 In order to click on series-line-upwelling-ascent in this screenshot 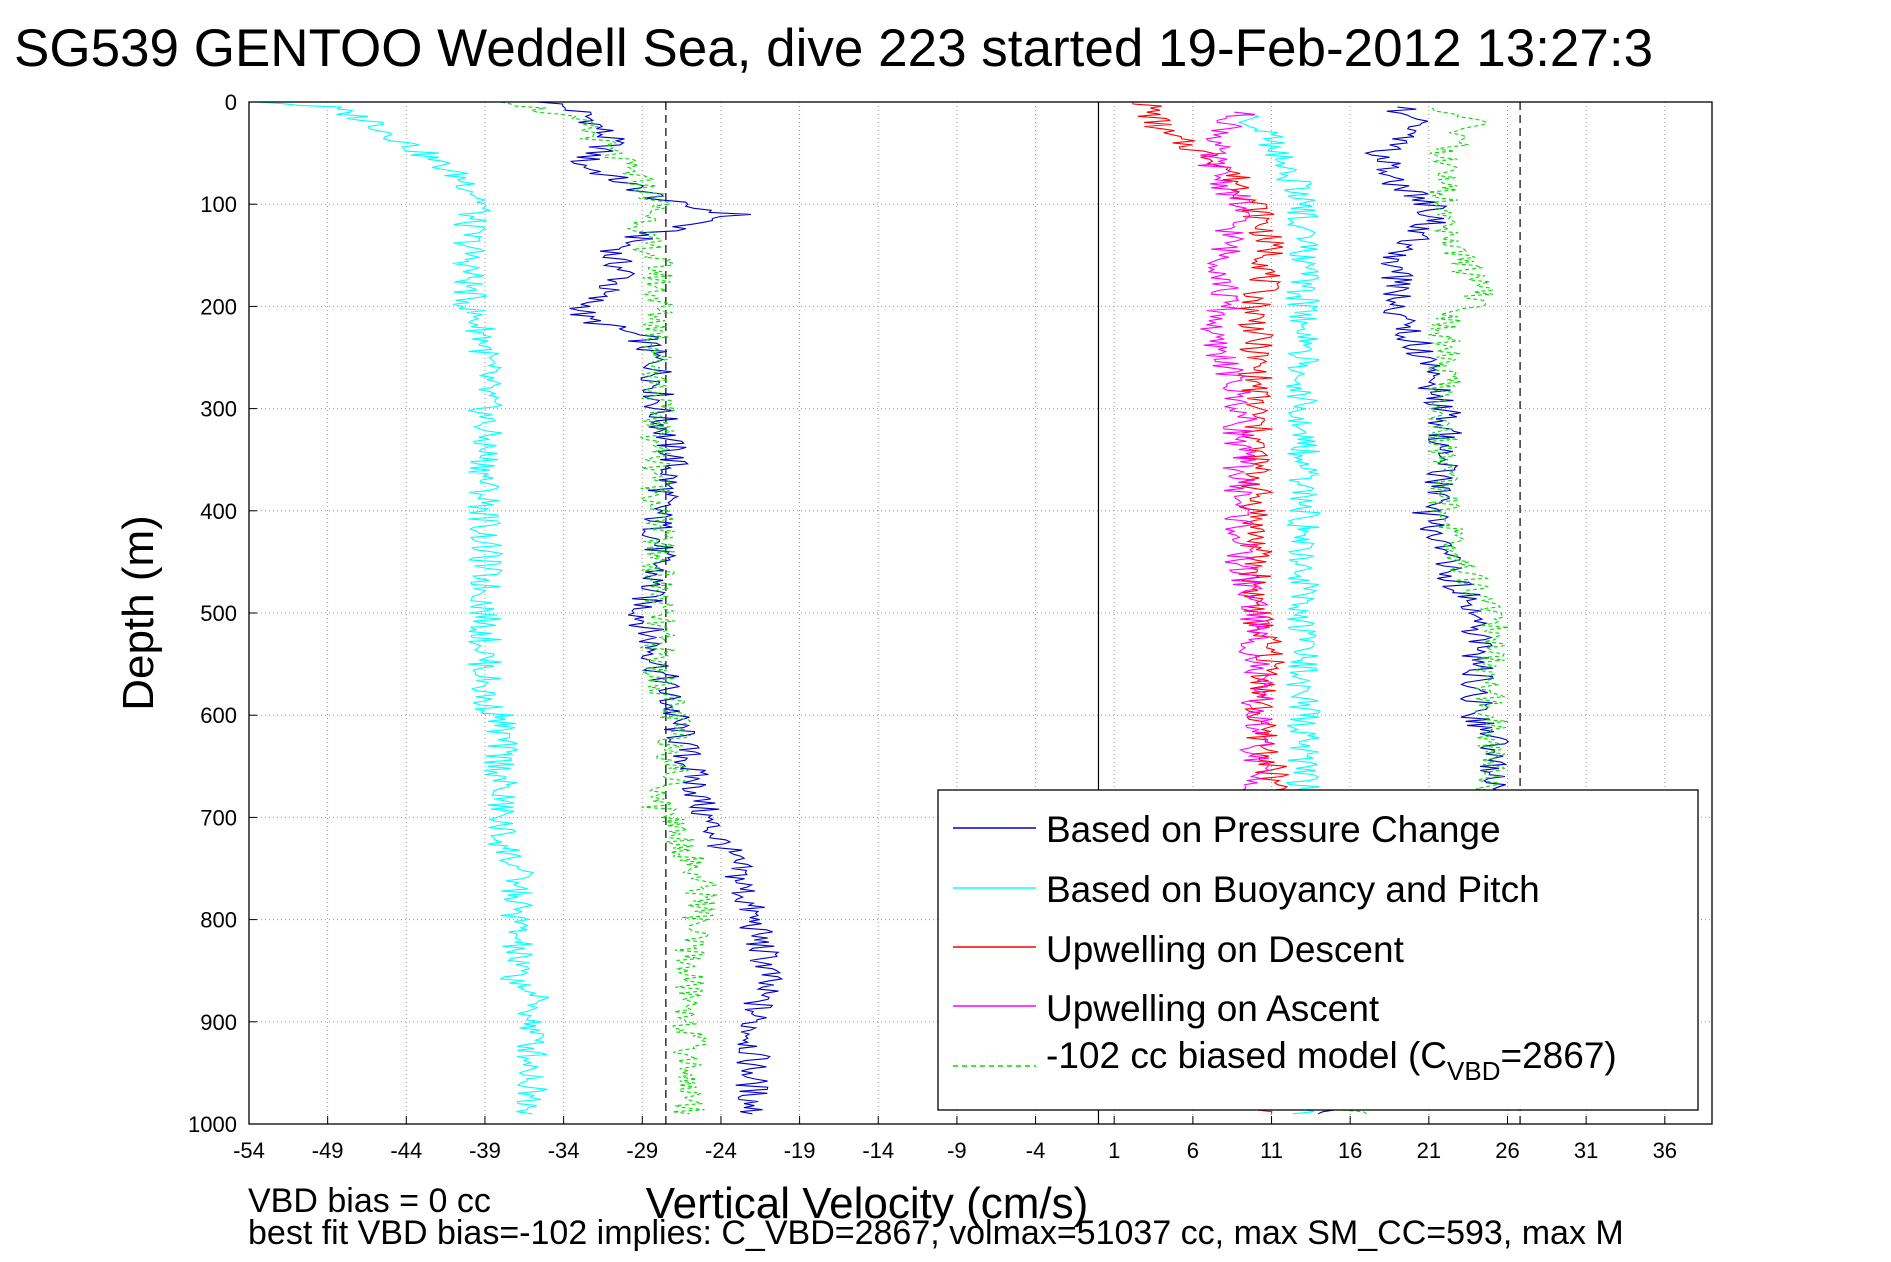, I will do `click(1235, 459)`.